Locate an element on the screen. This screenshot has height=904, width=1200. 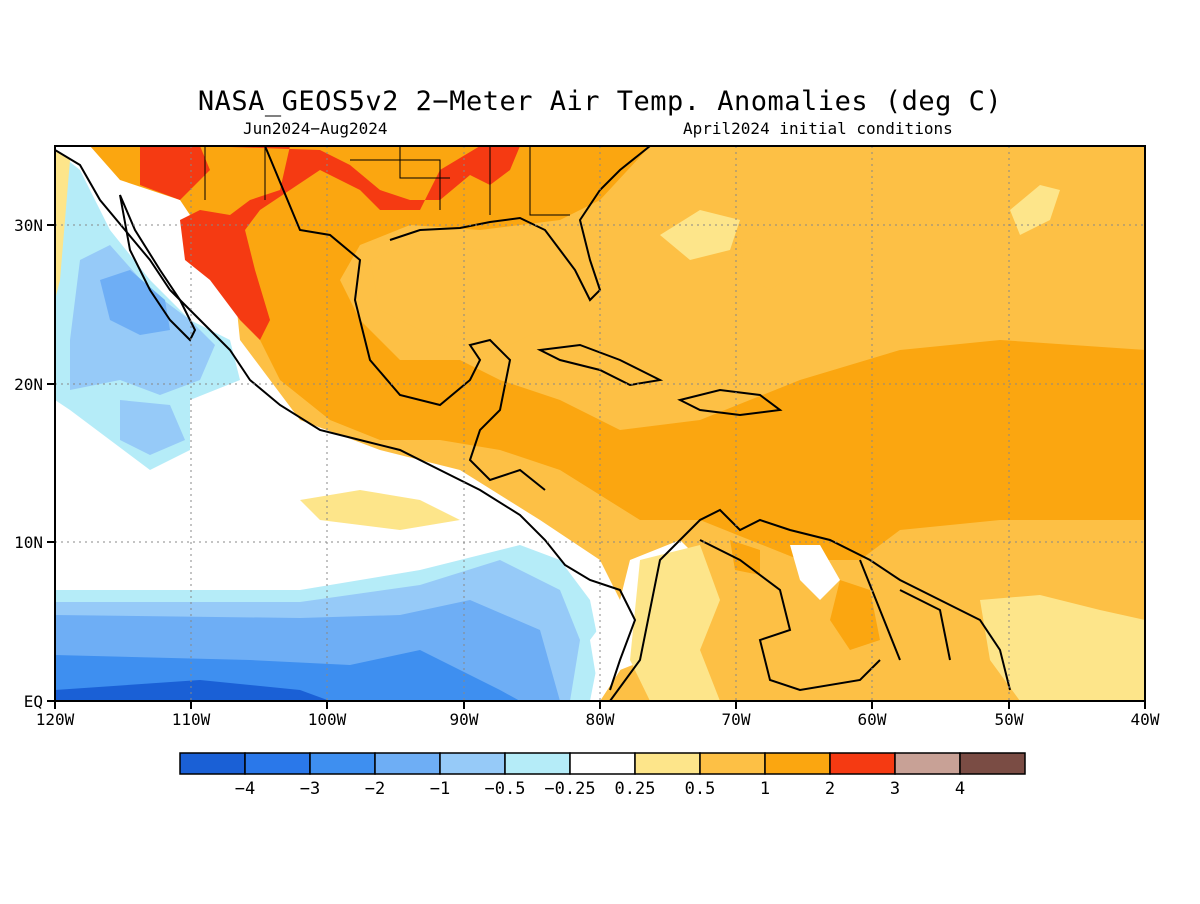
lon-label: 70W is located at coordinates (736, 719).